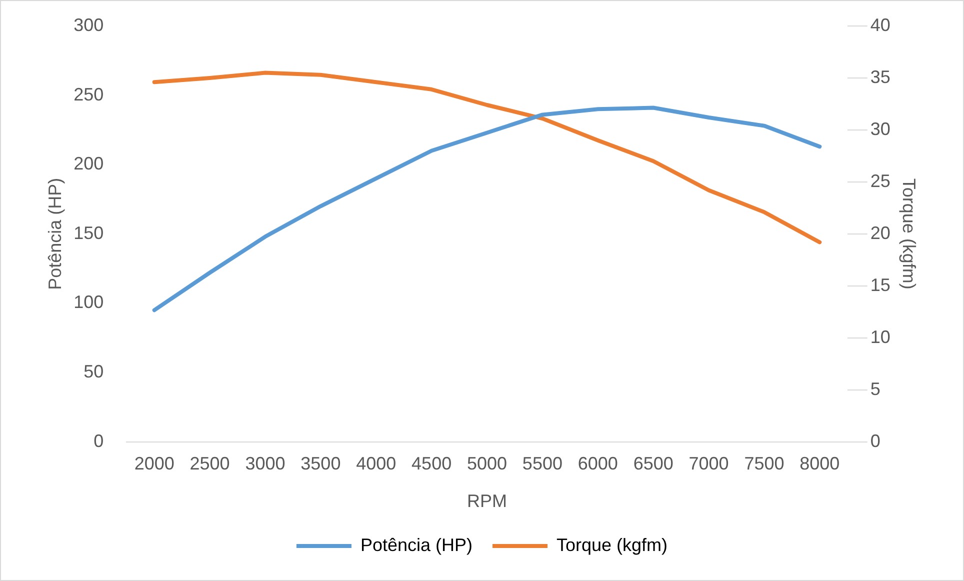  Describe the element at coordinates (99, 440) in the screenshot. I see `y-tick-label: 0` at that location.